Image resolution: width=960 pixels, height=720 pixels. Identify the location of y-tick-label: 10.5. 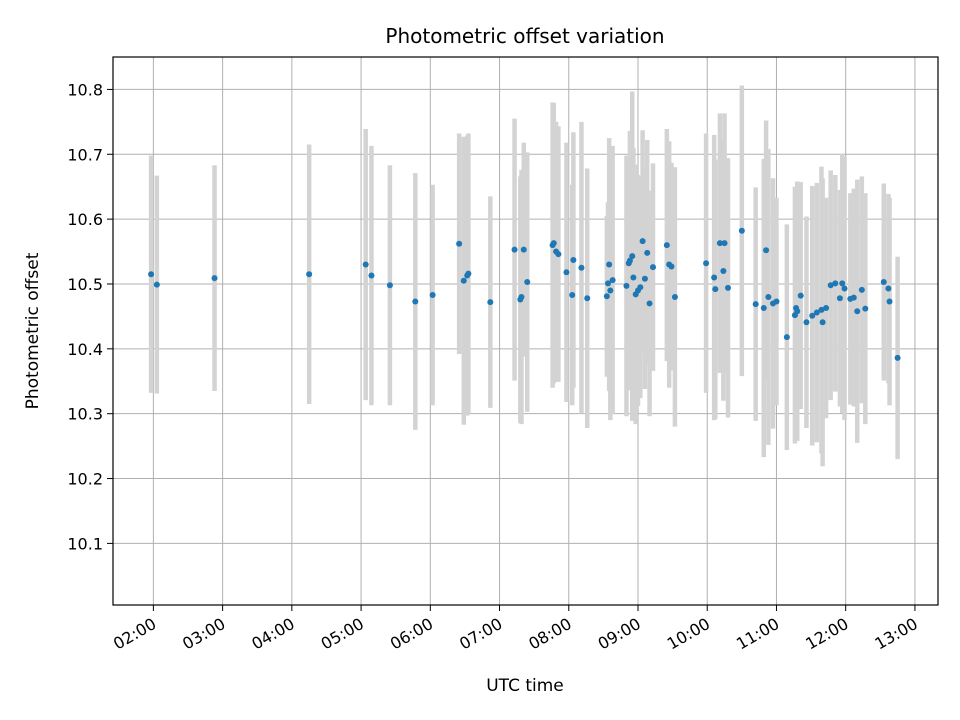
(85, 284).